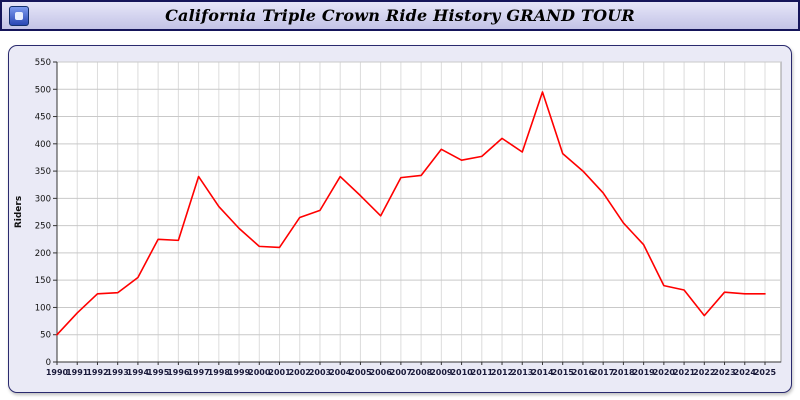 The height and width of the screenshot is (400, 800). Describe the element at coordinates (43, 90) in the screenshot. I see `svg-text: 500` at that location.